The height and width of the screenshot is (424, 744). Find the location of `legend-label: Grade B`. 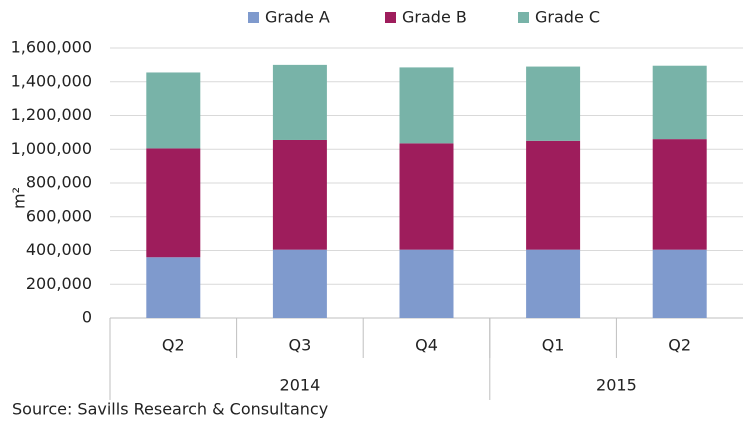

legend-label: Grade B is located at coordinates (434, 17).